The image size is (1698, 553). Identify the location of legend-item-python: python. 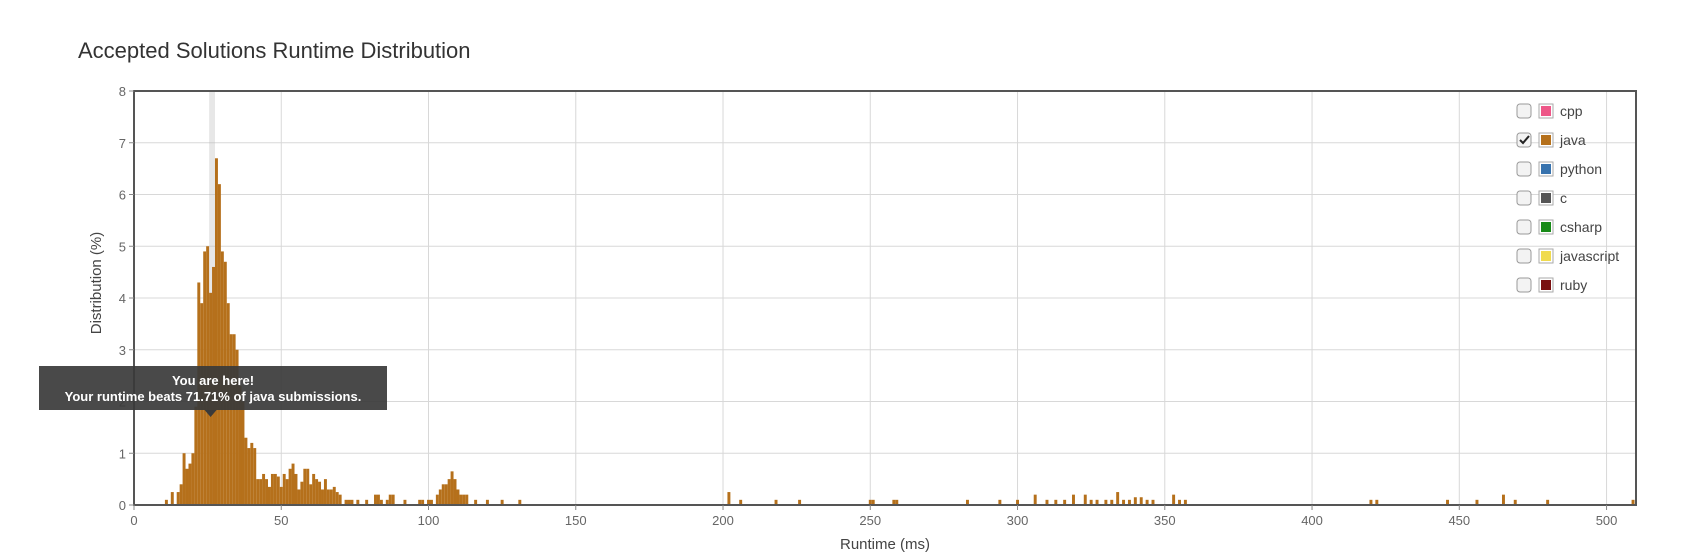
(1559, 169).